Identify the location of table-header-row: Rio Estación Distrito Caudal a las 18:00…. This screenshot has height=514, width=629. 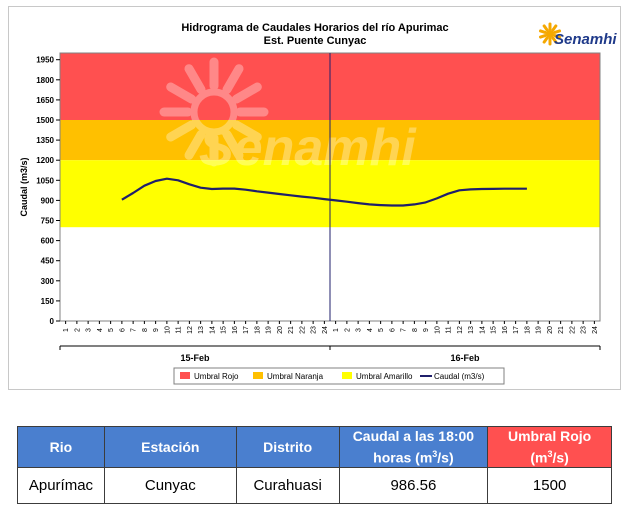
(314, 447).